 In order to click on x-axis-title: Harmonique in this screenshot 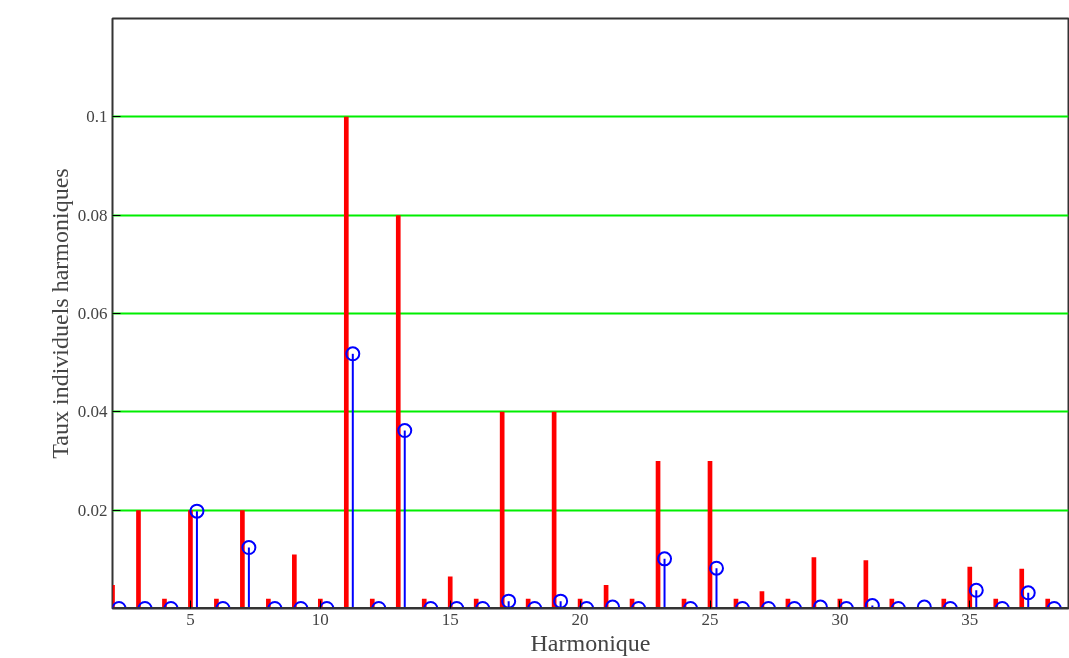, I will do `click(590, 642)`.